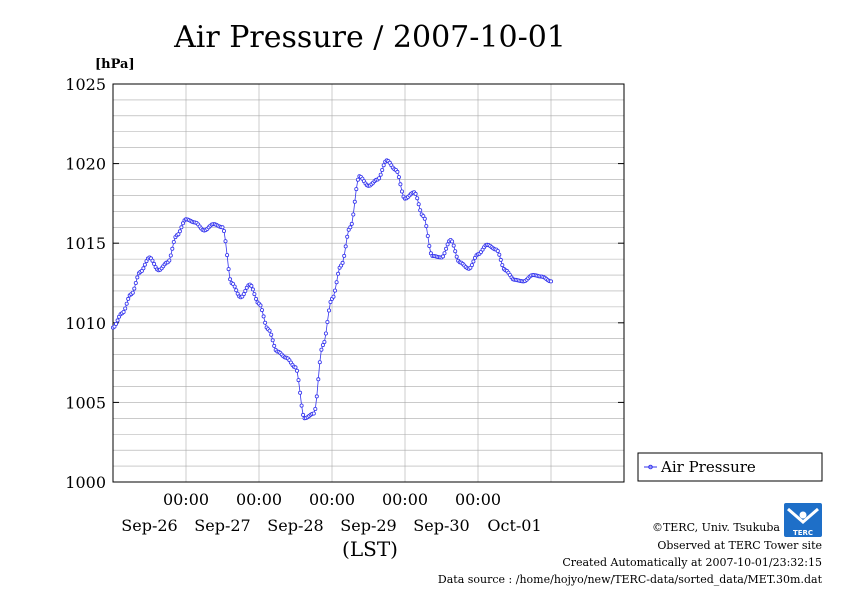  I want to click on logo-text: TERC, so click(803, 533).